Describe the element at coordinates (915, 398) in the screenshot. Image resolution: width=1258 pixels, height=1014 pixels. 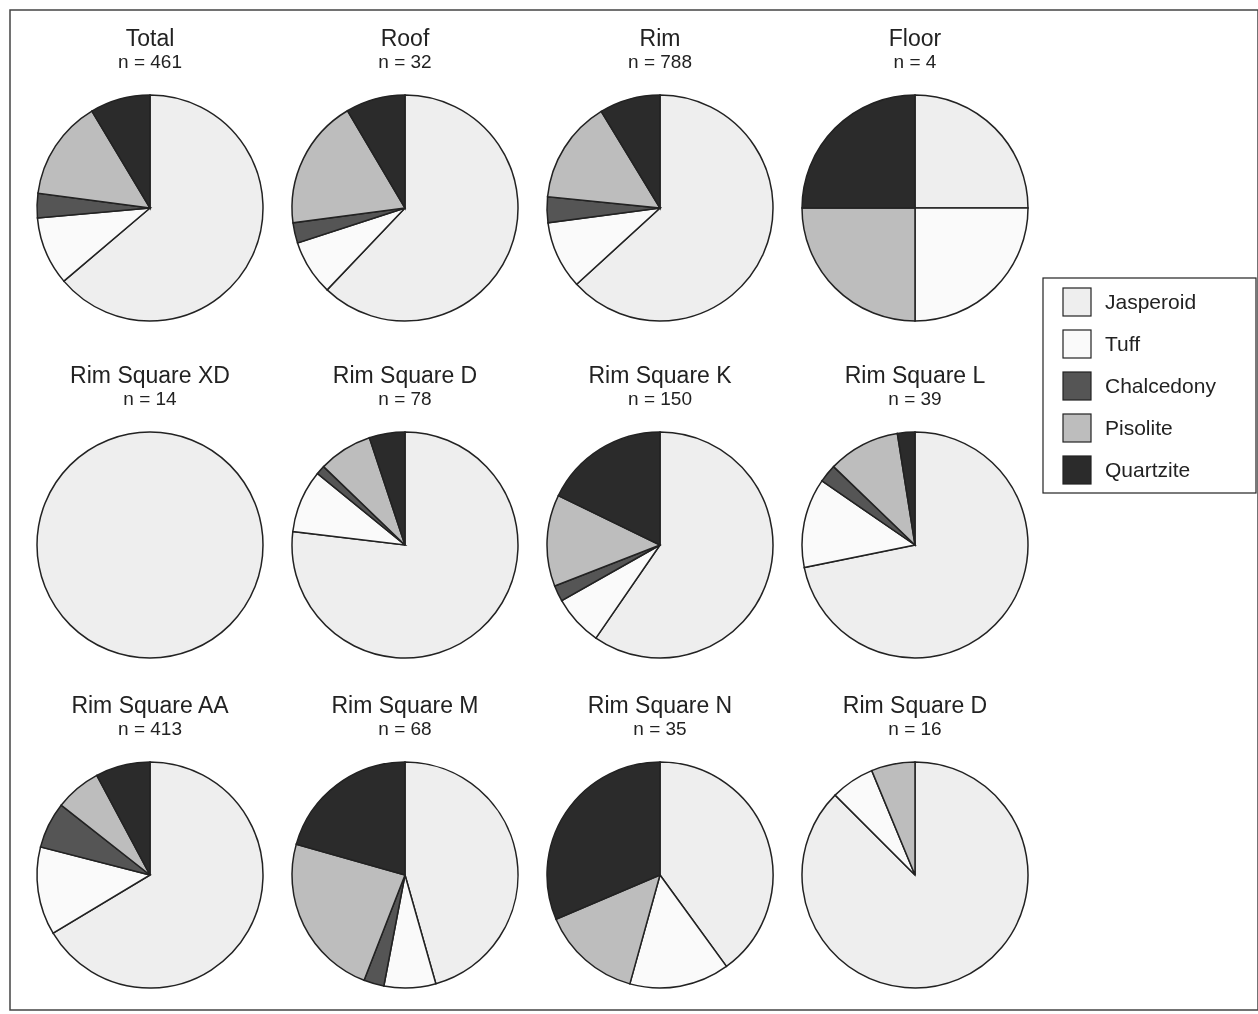
I see `chart-subtitle: n = 39` at that location.